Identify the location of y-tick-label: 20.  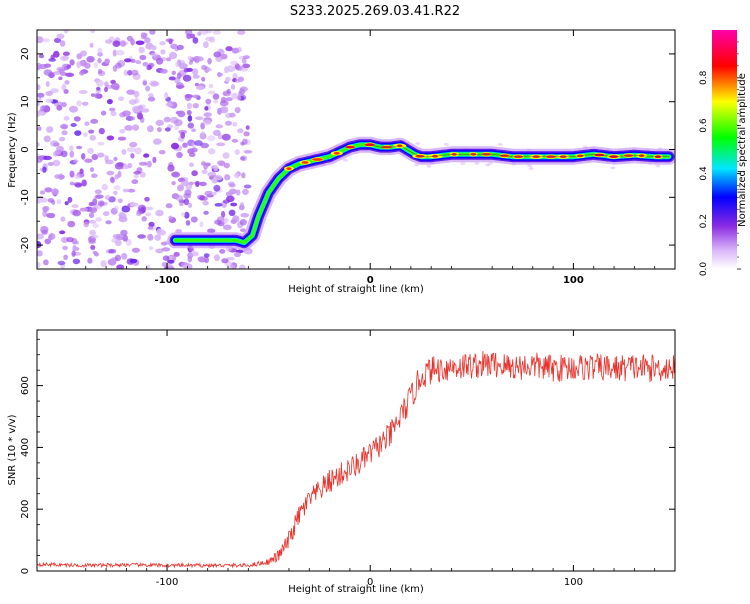
(25, 54).